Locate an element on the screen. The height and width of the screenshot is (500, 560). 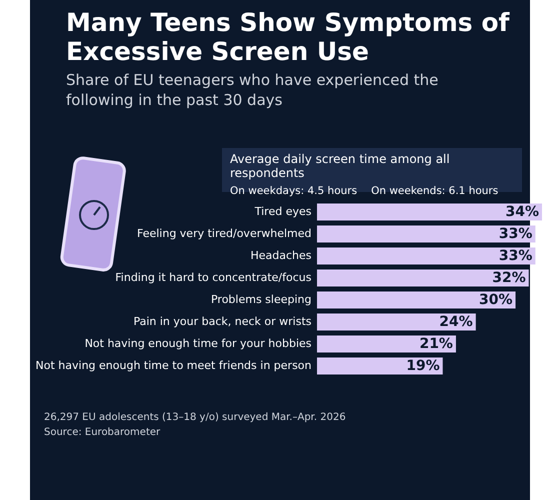
data-label: 30% is located at coordinates (496, 300).